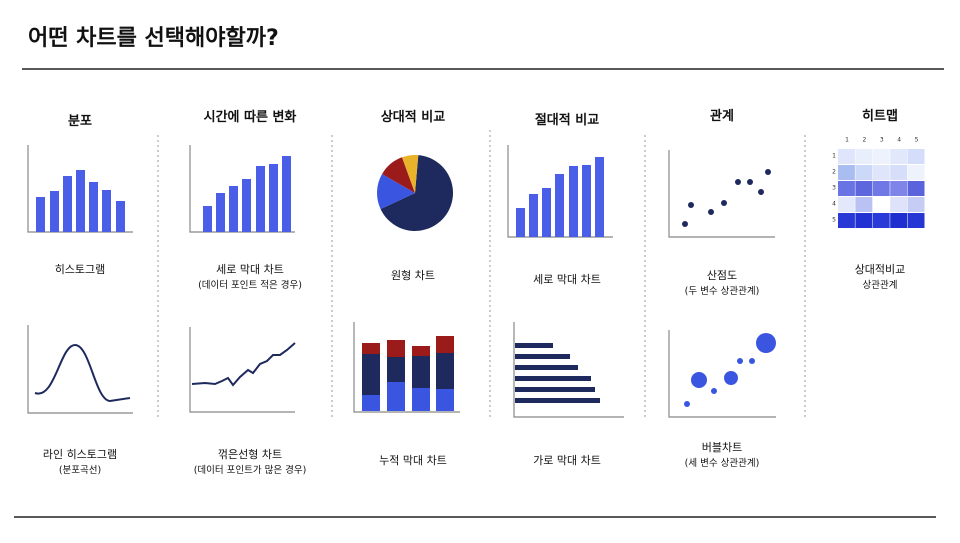 Image resolution: width=960 pixels, height=543 pixels. Describe the element at coordinates (722, 275) in the screenshot. I see `label-line: 산점도` at that location.